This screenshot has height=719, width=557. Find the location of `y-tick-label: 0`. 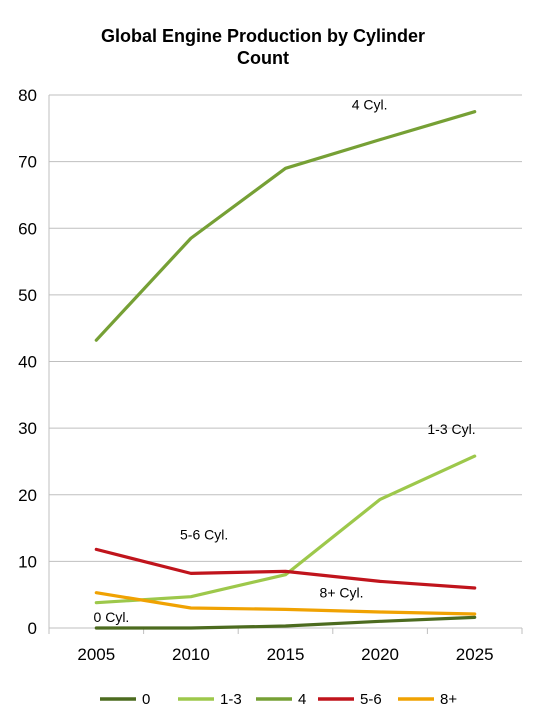

y-tick-label: 0 is located at coordinates (32, 628).